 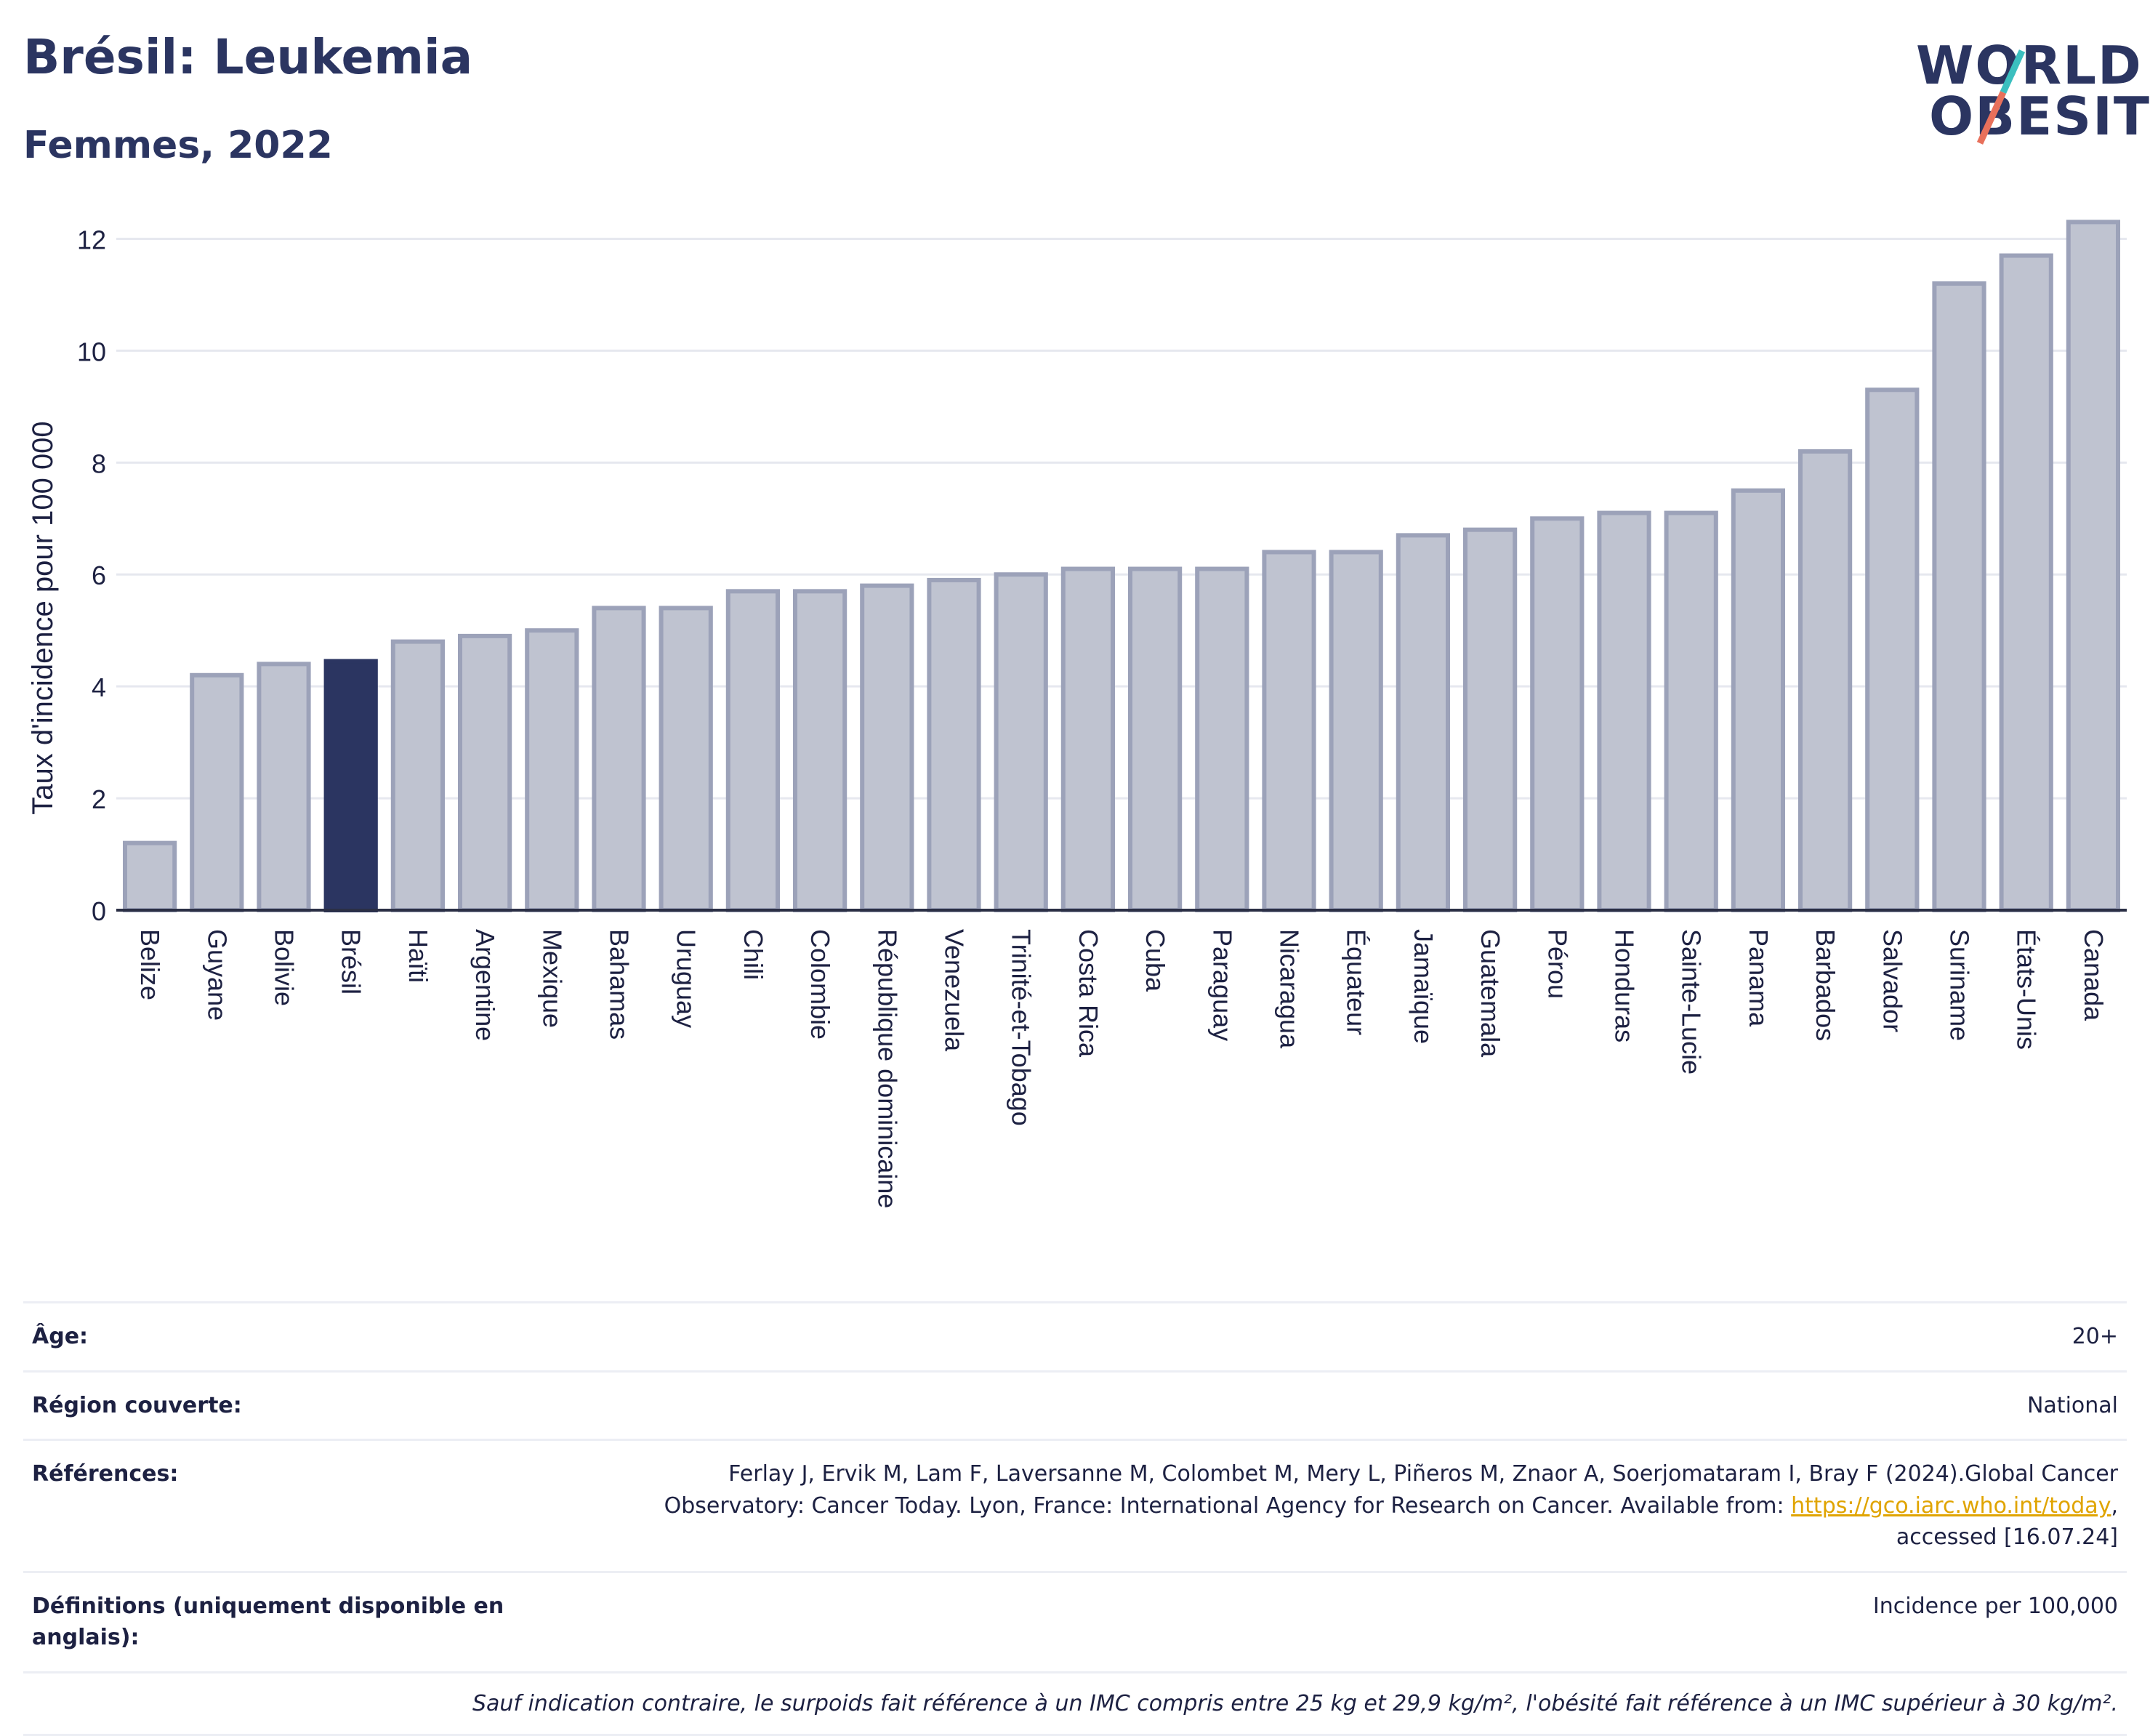 What do you see at coordinates (1758, 978) in the screenshot?
I see `x-tick-label: Panama` at bounding box center [1758, 978].